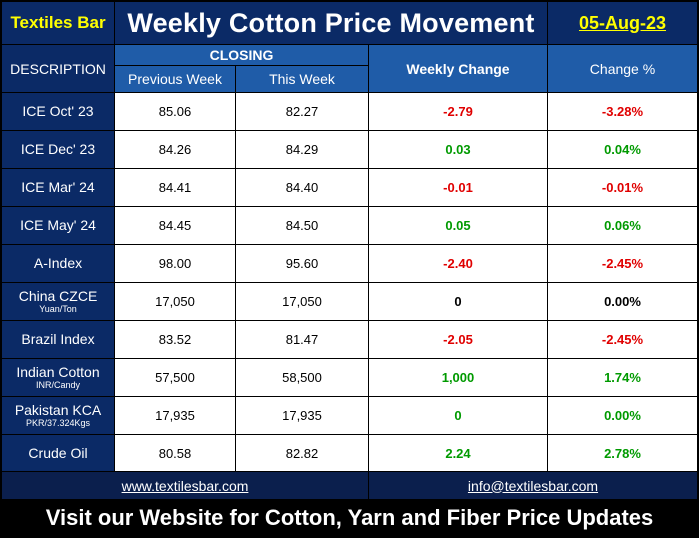  I want to click on website-link: www.textilesbar.com, so click(185, 485).